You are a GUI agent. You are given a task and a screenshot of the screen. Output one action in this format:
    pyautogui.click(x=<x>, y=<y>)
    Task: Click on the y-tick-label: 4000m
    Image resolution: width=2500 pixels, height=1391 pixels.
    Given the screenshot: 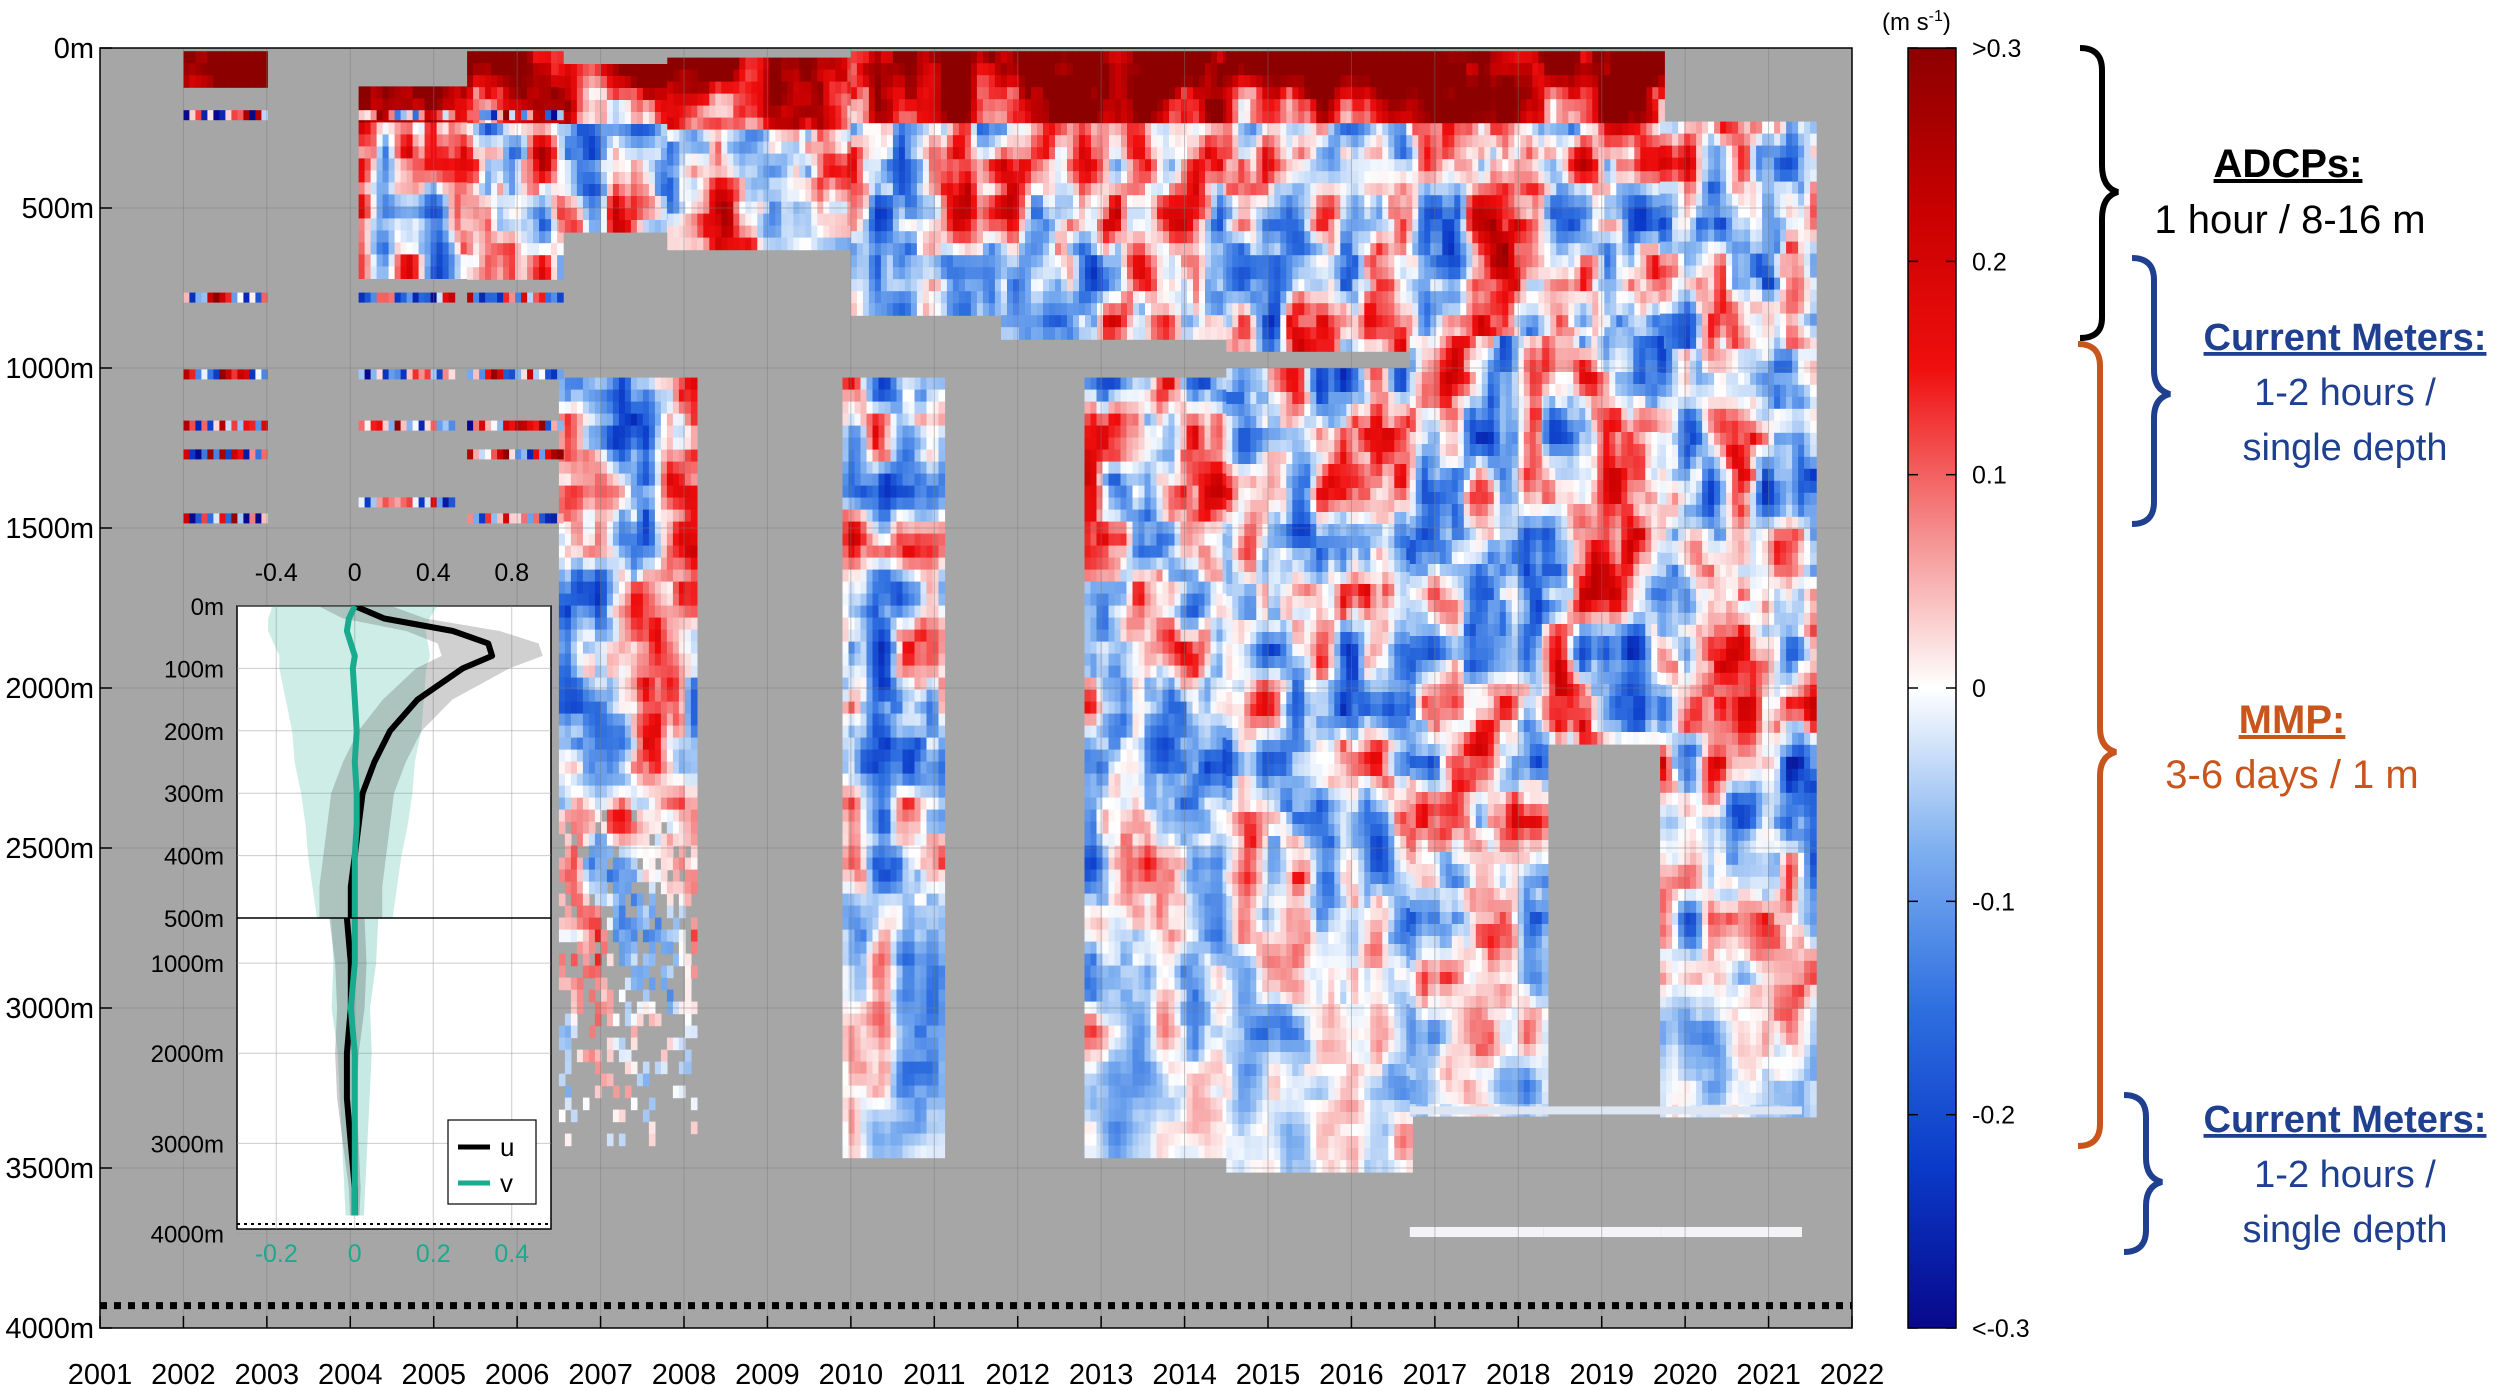 What is the action you would take?
    pyautogui.click(x=49, y=1329)
    